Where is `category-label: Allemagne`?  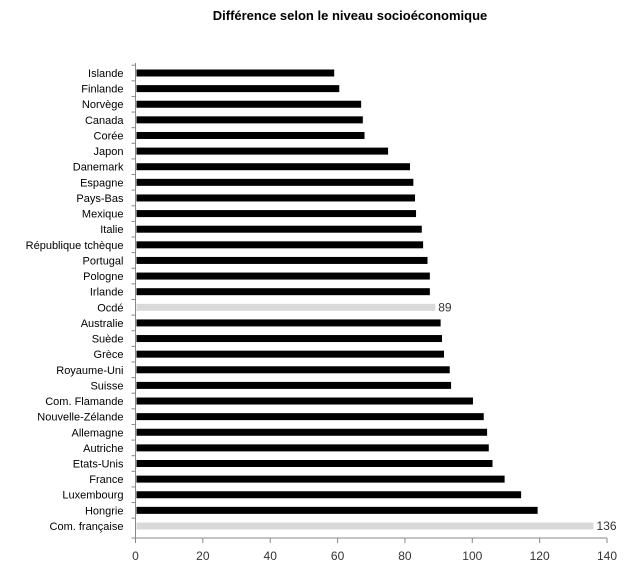
category-label: Allemagne is located at coordinates (98, 433).